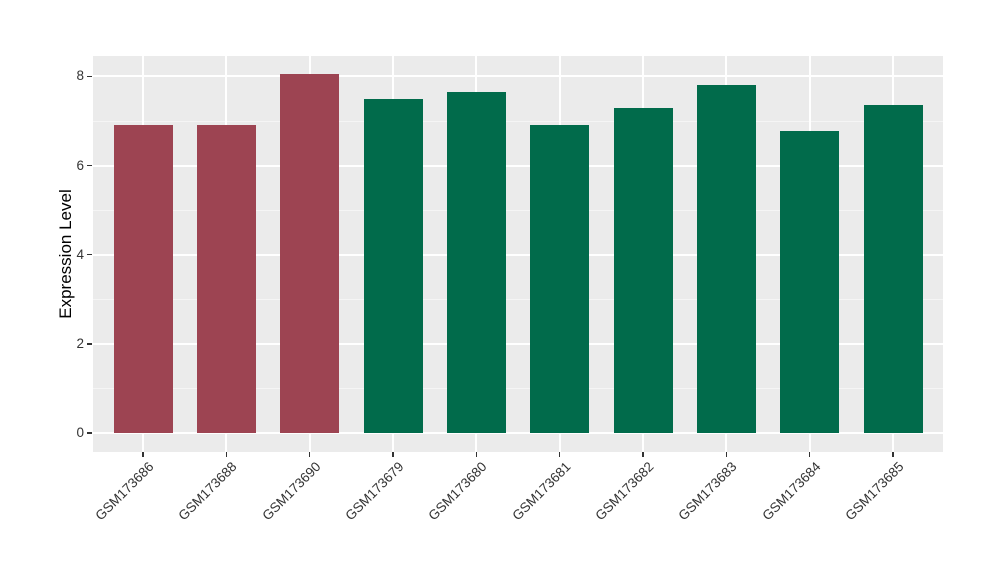 This screenshot has width=1000, height=580. What do you see at coordinates (810, 281) in the screenshot?
I see `bar-GSM173684` at bounding box center [810, 281].